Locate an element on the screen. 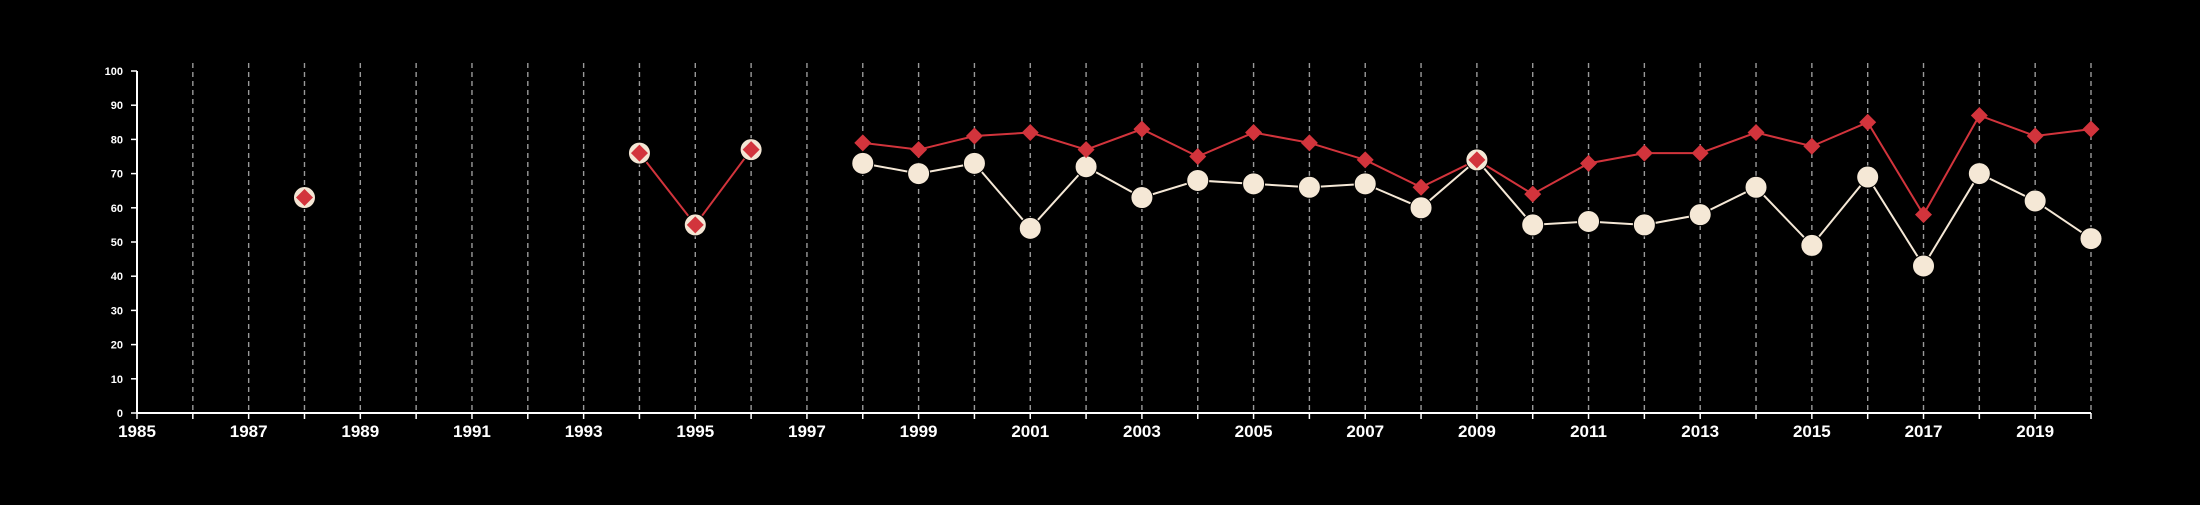 Image resolution: width=2200 pixels, height=505 pixels. x-tick-label: 2011 is located at coordinates (1588, 431).